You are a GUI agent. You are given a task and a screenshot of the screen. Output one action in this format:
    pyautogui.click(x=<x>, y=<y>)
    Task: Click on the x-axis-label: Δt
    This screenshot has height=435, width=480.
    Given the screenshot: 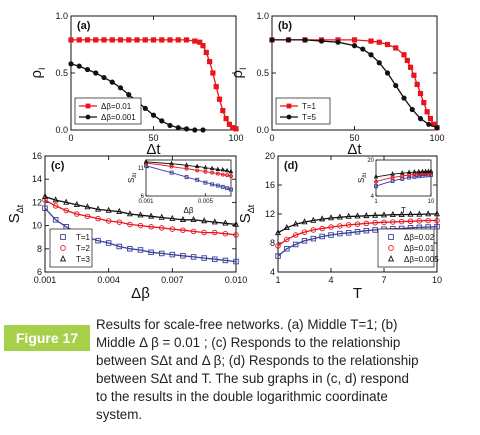 What is the action you would take?
    pyautogui.click(x=354, y=149)
    